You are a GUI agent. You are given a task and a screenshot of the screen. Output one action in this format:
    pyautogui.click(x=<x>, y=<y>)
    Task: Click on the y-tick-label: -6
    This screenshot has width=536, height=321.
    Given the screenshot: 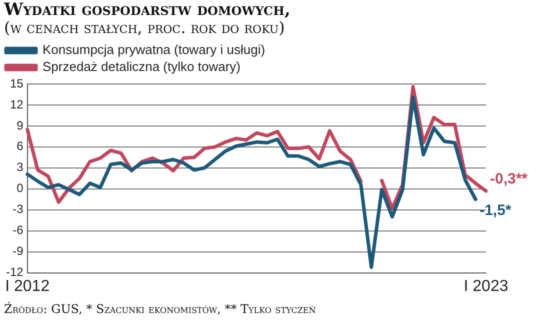 What is the action you would take?
    pyautogui.click(x=18, y=230)
    